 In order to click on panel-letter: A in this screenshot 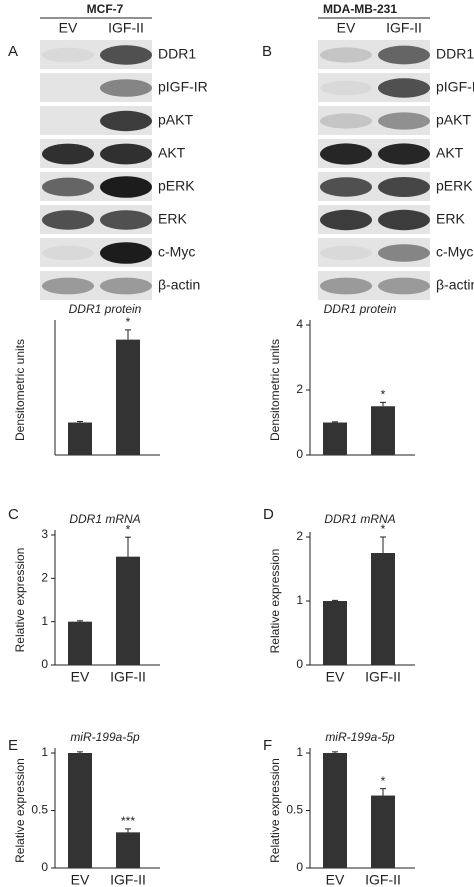, I will do `click(13, 51)`.